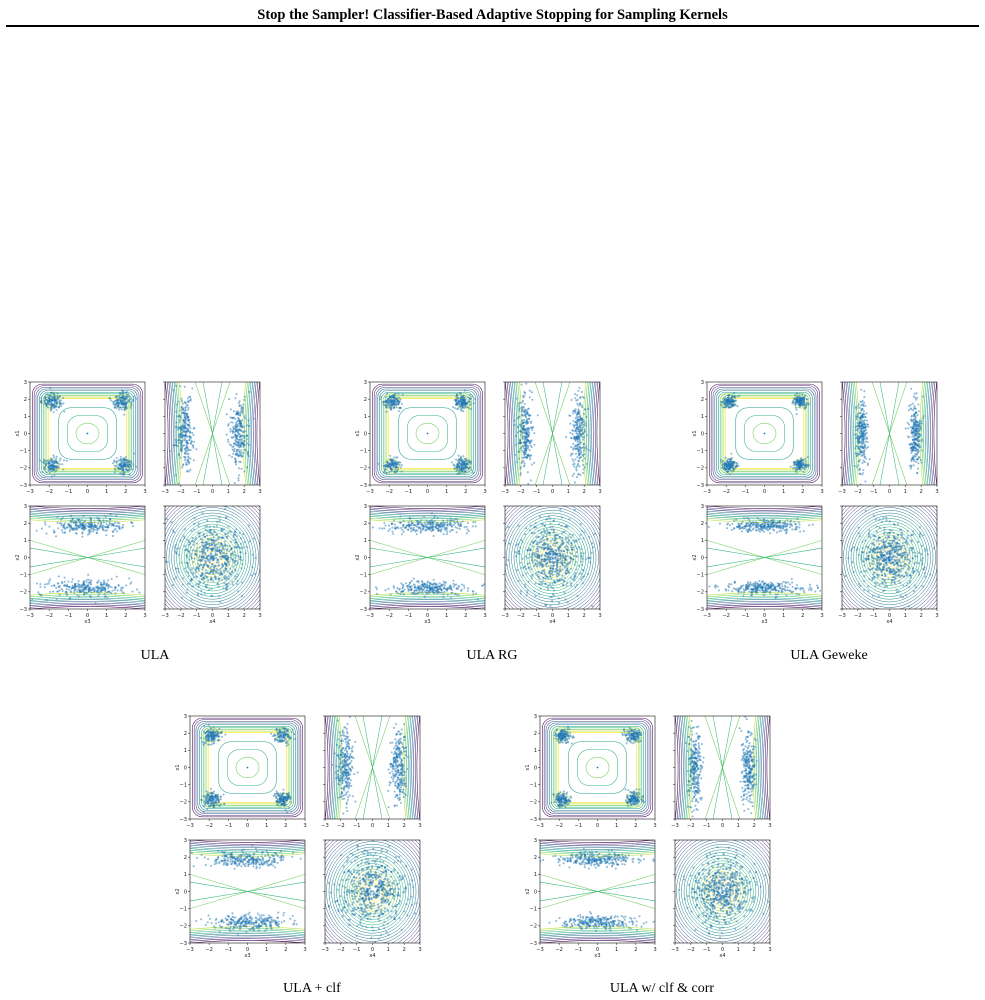  What do you see at coordinates (427, 622) in the screenshot?
I see `x-axis-label: x3` at bounding box center [427, 622].